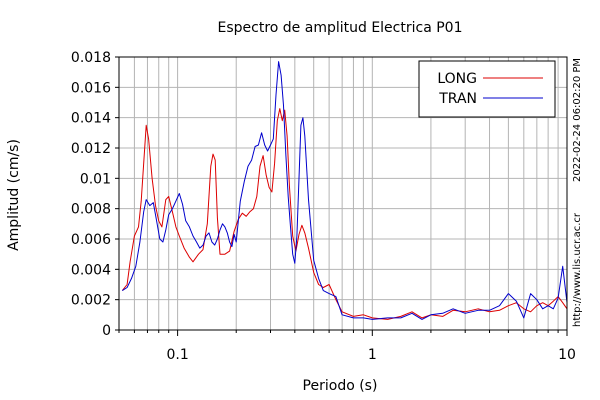 The height and width of the screenshot is (400, 600). Describe the element at coordinates (577, 120) in the screenshot. I see `timestamp-annotation: 2022-02-24 06:02:20 PM` at that location.